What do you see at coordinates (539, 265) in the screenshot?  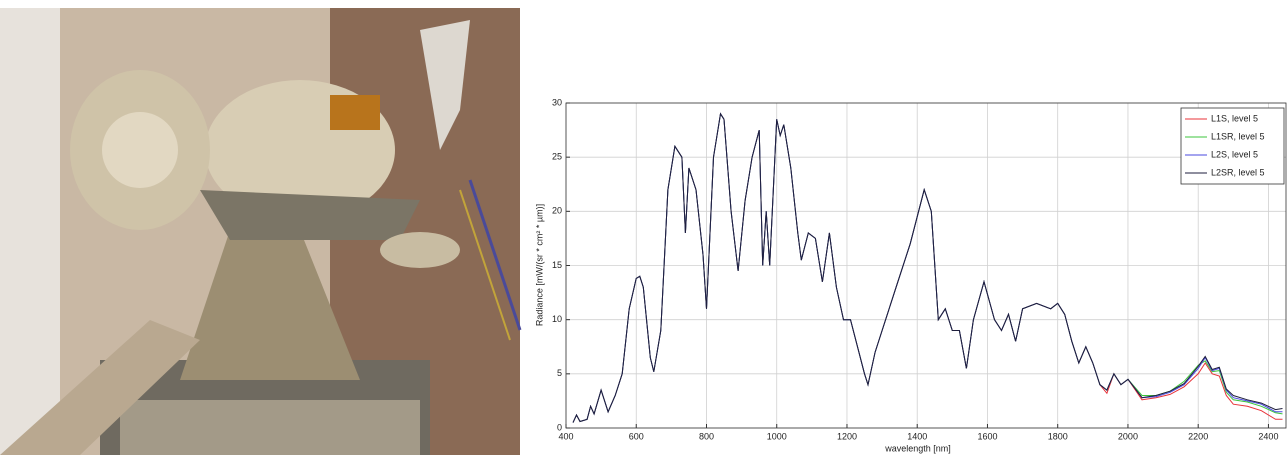 I see `y-axis-title: Radiance [mW/(sr * cm² * µm)]` at bounding box center [539, 265].